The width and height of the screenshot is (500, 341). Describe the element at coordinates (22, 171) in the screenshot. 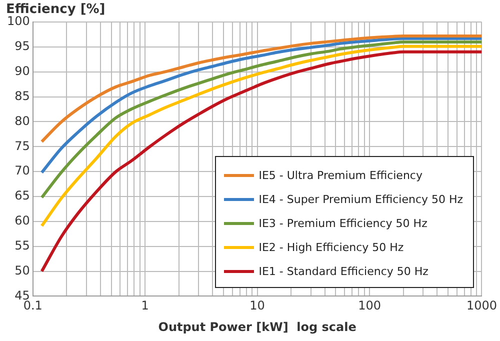

I see `y-tick-label: 70` at that location.